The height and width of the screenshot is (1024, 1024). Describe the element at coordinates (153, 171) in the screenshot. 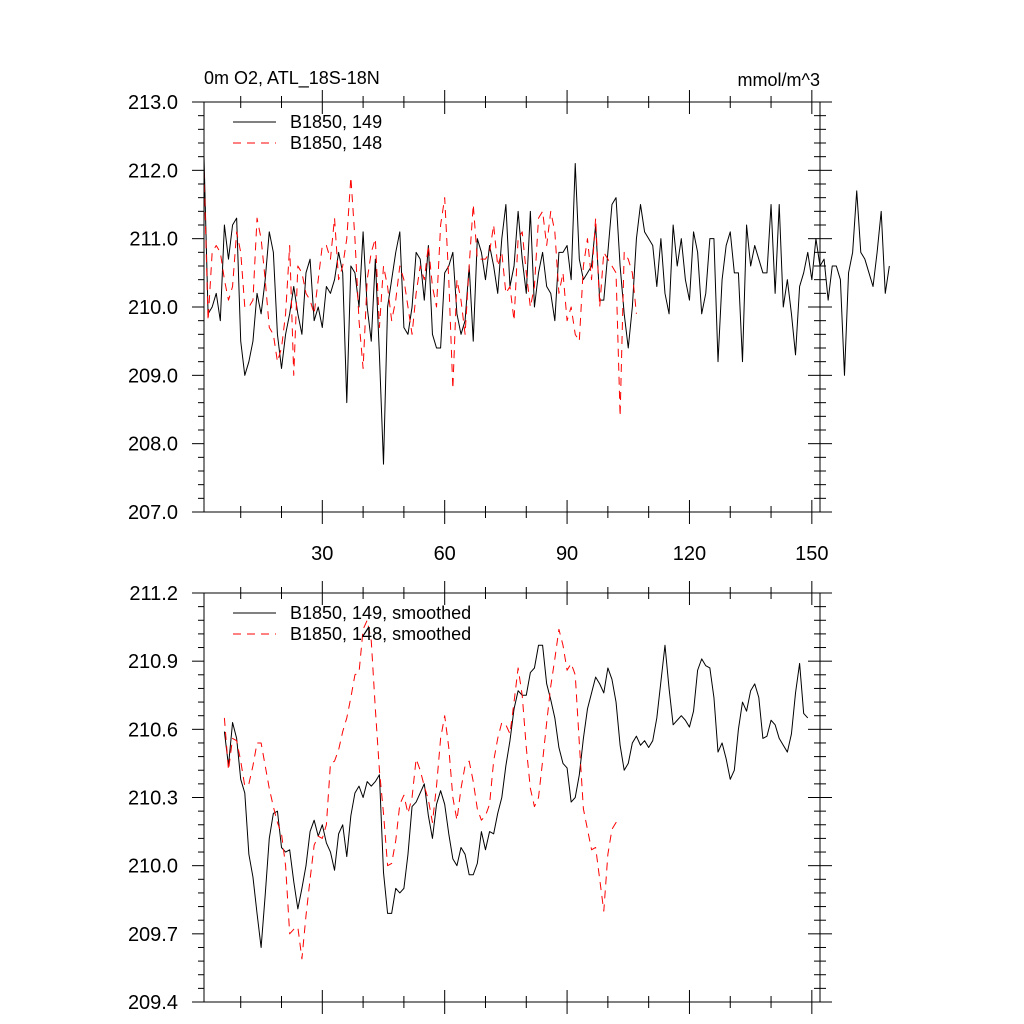

I see `top-y-tick-label: 212.0` at that location.